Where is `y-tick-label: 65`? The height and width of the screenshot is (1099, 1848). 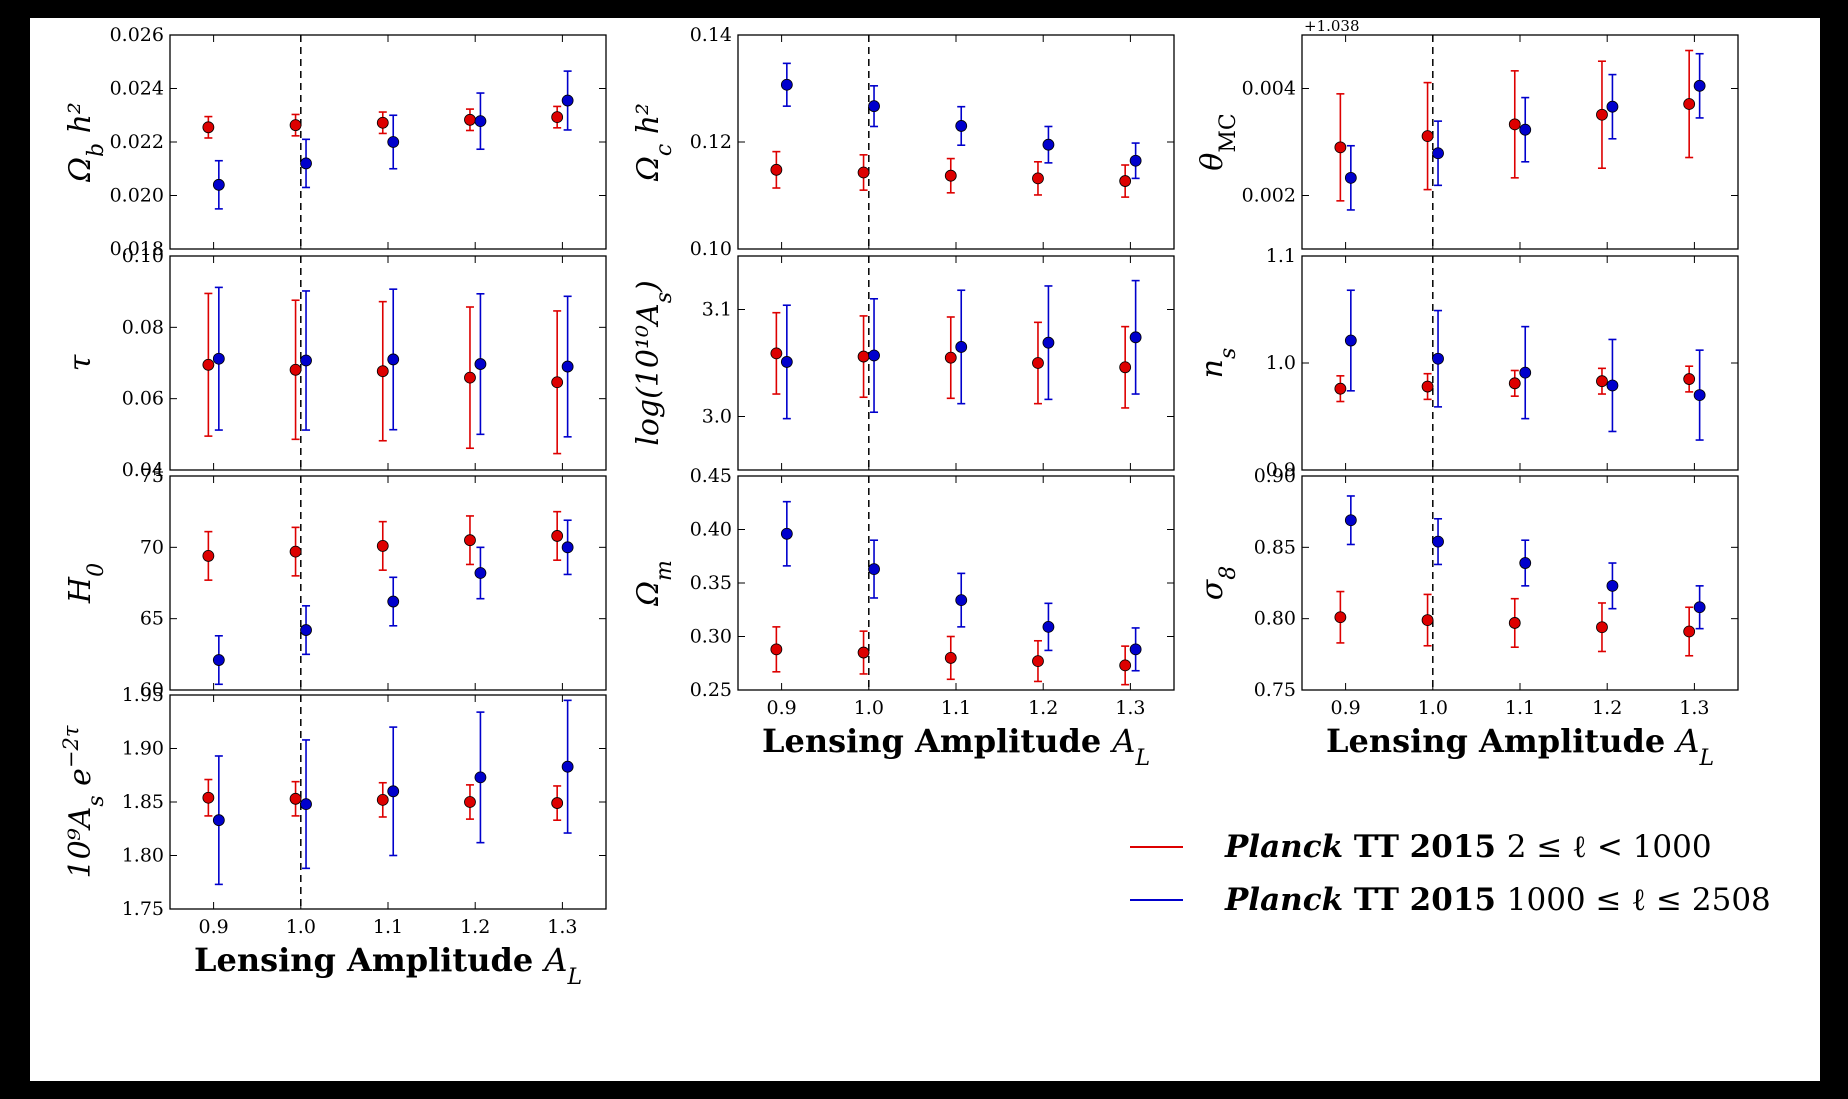
y-tick-label: 65 is located at coordinates (152, 619).